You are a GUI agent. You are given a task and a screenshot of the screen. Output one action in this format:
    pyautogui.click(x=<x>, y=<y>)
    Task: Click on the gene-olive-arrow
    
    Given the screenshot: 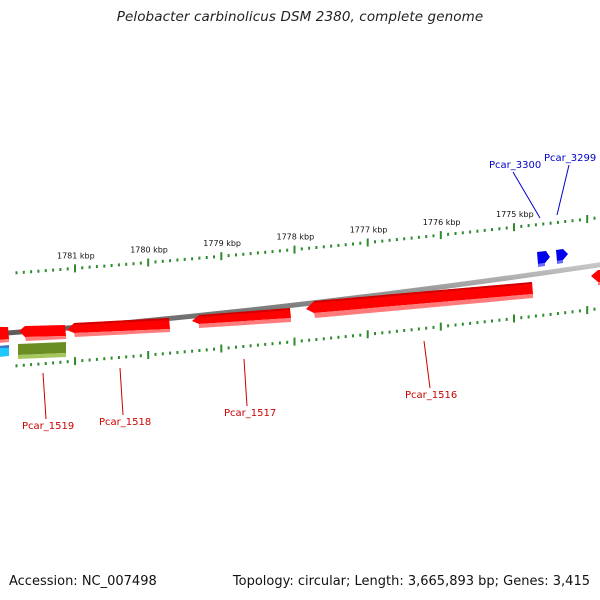 What is the action you would take?
    pyautogui.click(x=42, y=350)
    